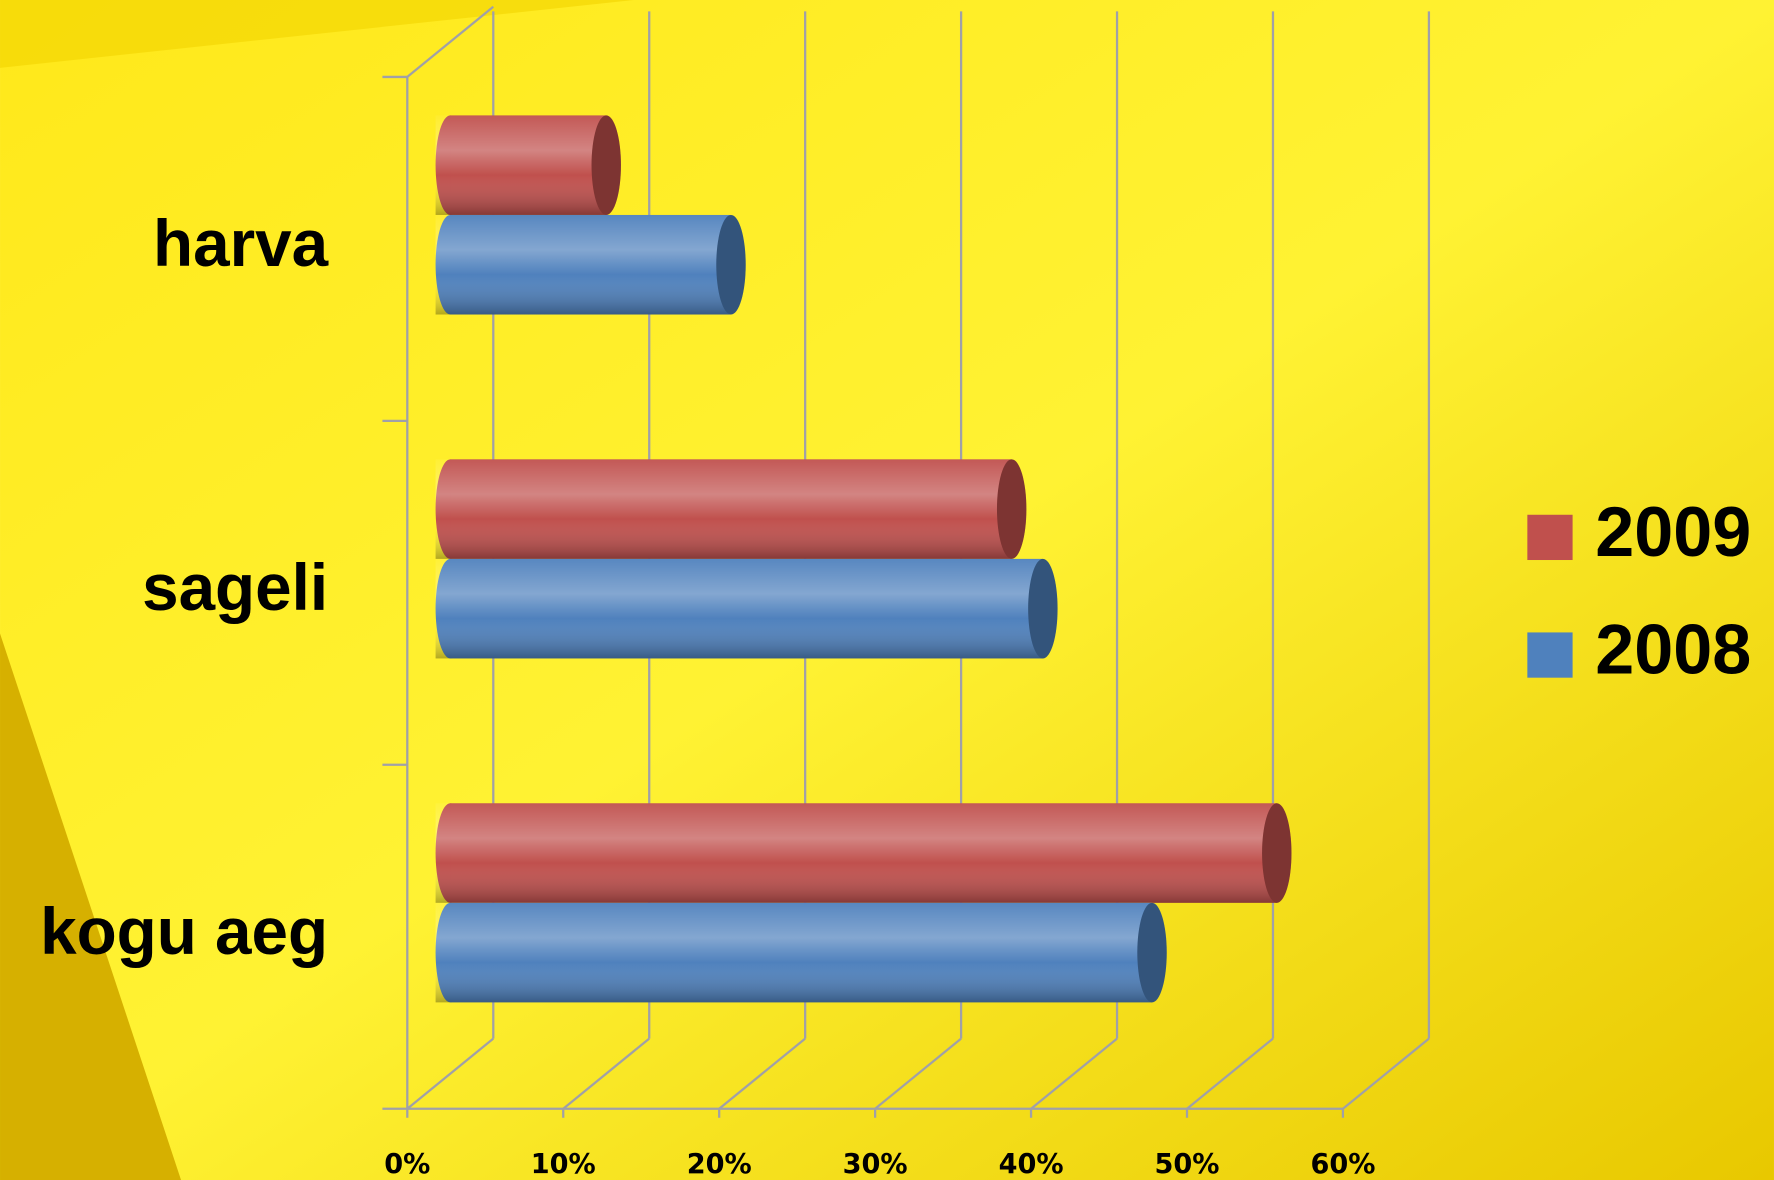 Image resolution: width=1774 pixels, height=1180 pixels. What do you see at coordinates (407, 1164) in the screenshot?
I see `x-tick-label: 0%` at bounding box center [407, 1164].